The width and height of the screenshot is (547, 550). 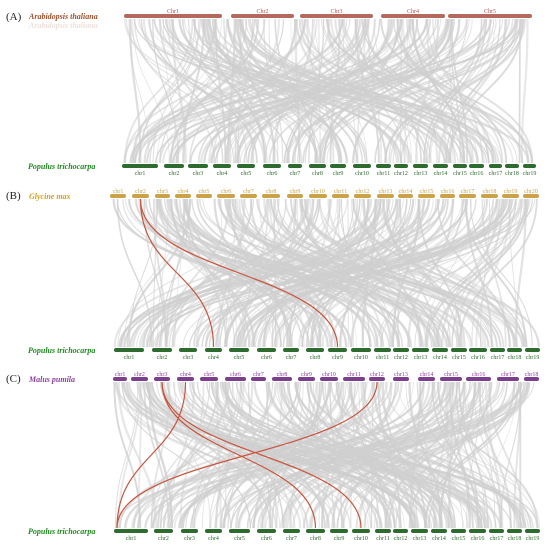 I want to click on highlighted-link-chr2-to-chr9, so click(x=239, y=273).